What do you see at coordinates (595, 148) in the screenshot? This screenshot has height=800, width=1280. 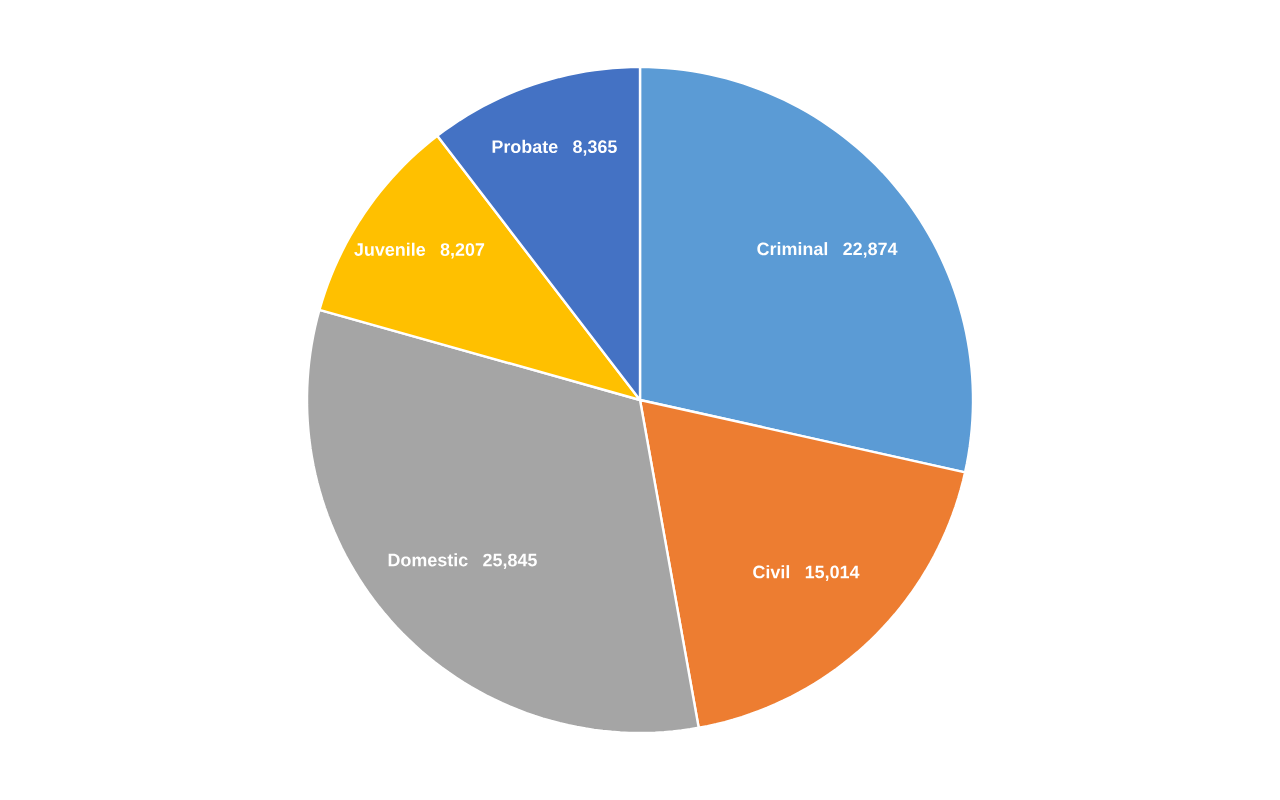 I see `data-label: 8,365` at bounding box center [595, 148].